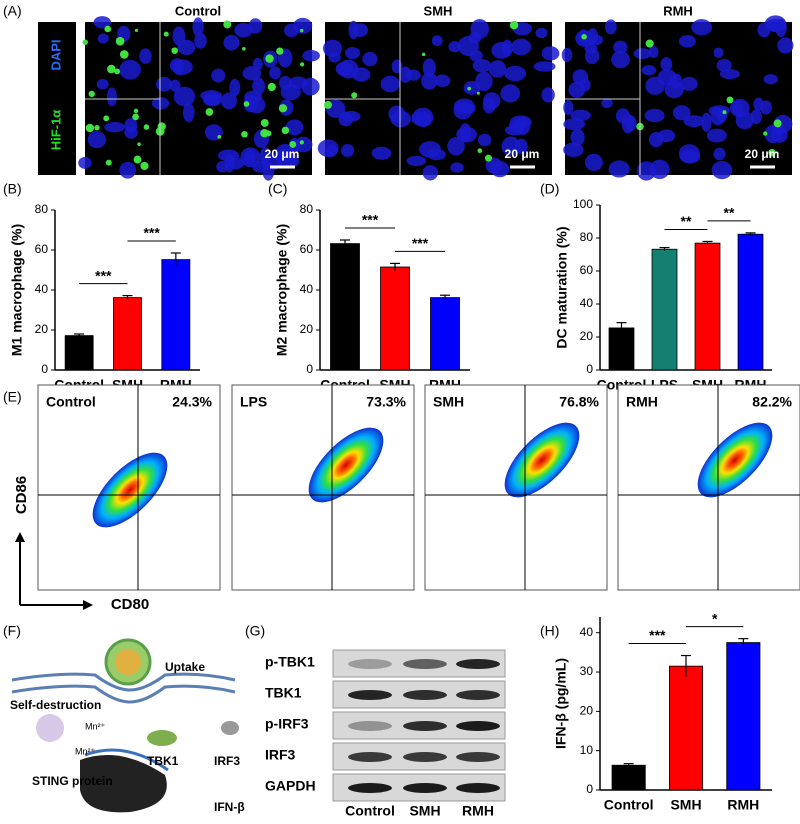  I want to click on y-tick-label: 100, so click(583, 204).